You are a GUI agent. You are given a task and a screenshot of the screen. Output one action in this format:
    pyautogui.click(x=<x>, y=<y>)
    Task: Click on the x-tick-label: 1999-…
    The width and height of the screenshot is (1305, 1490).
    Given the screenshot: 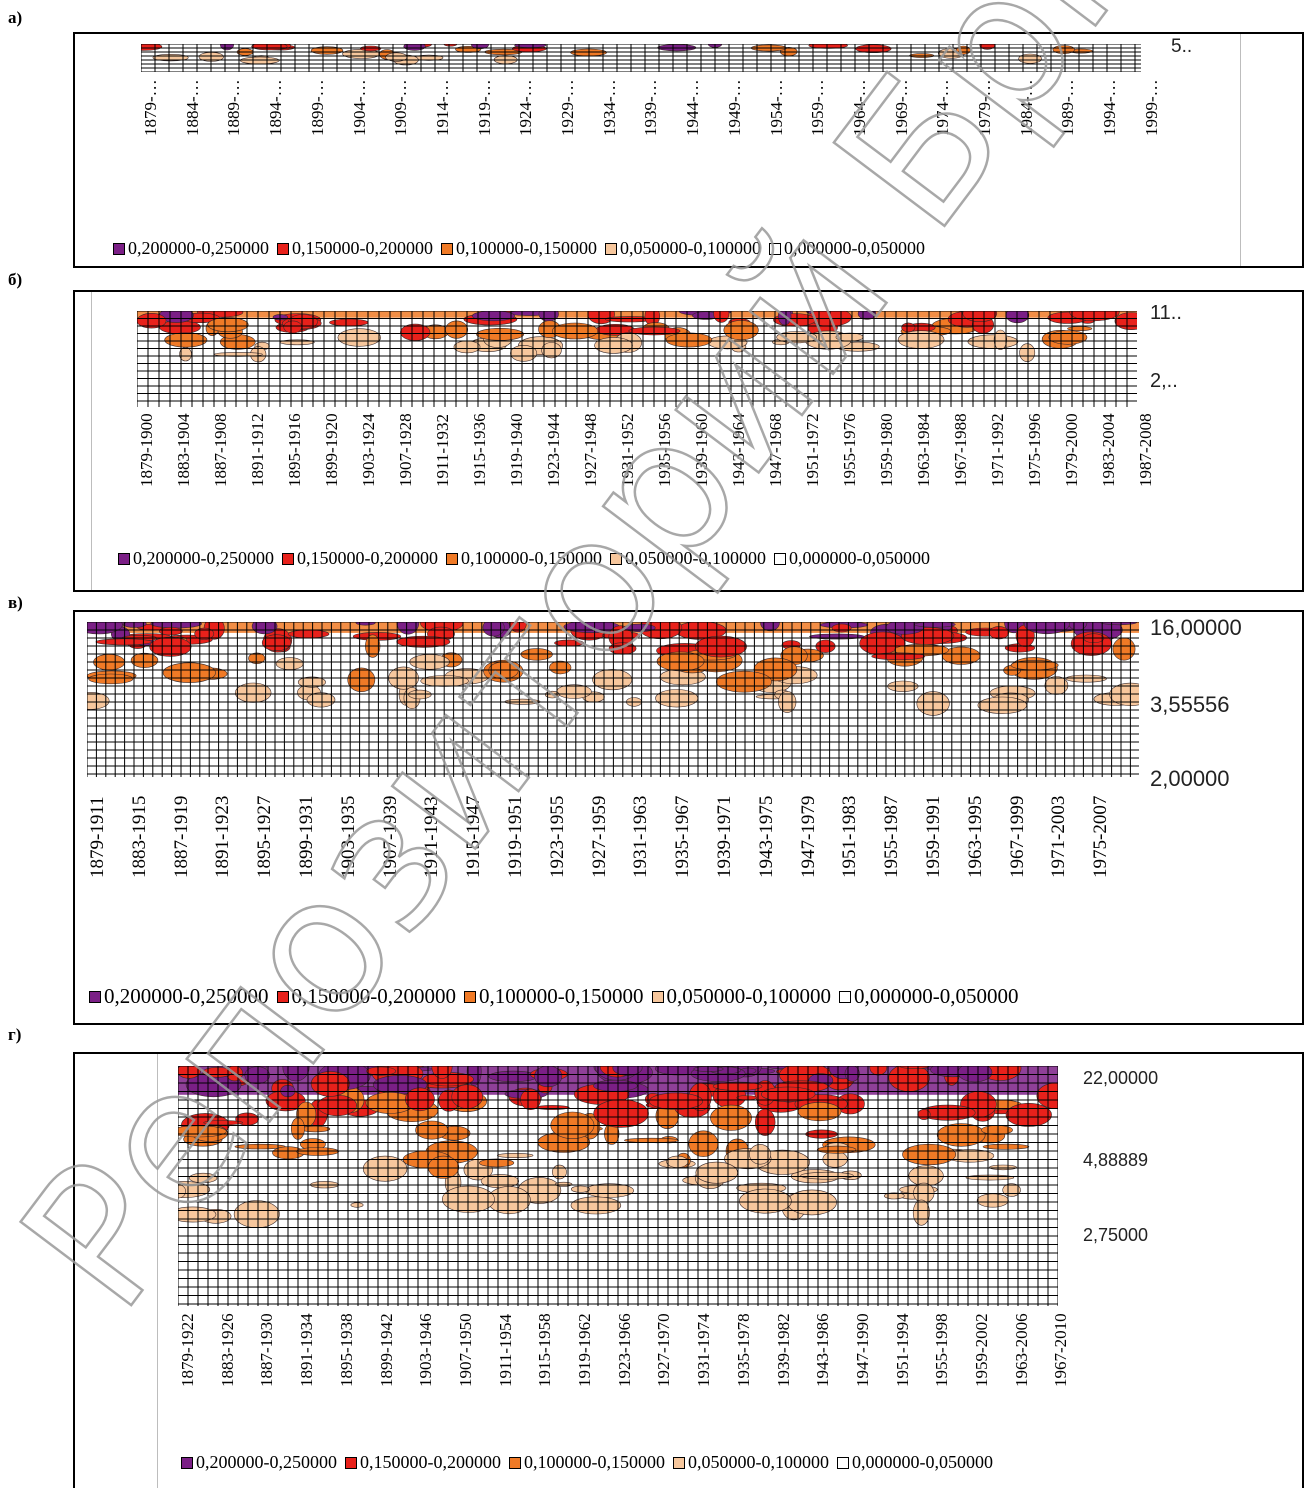 What is the action you would take?
    pyautogui.click(x=1151, y=107)
    